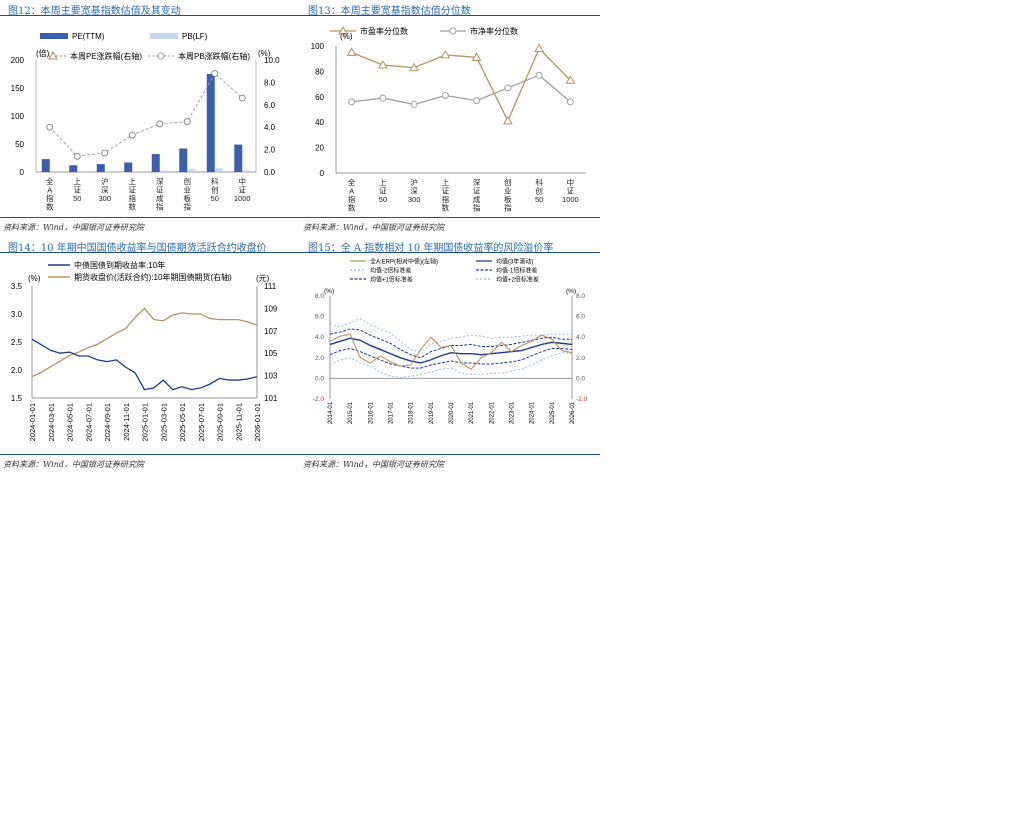 This screenshot has width=1032, height=814. I want to click on legend-plus1sd-label: 均值+1倍标准差, so click(391, 280).